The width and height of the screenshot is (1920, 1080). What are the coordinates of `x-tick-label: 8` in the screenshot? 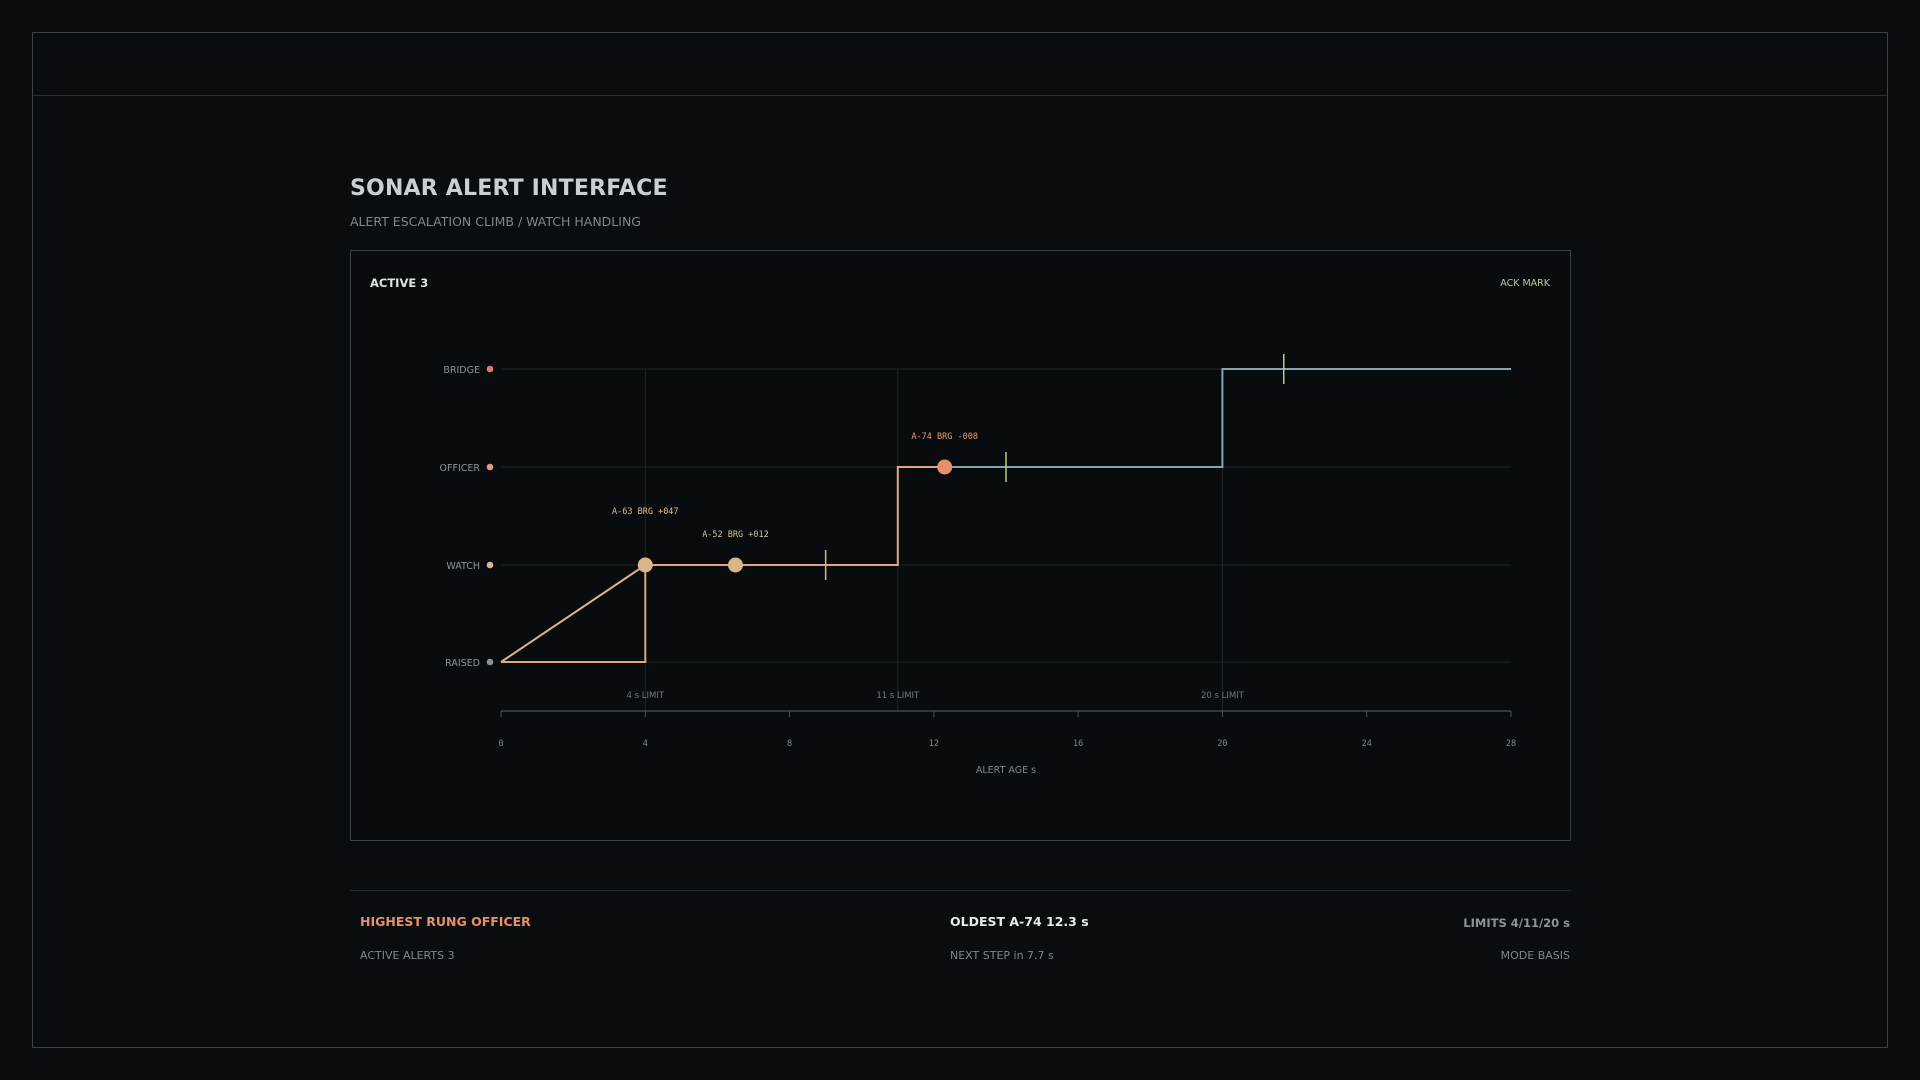 It's located at (789, 744).